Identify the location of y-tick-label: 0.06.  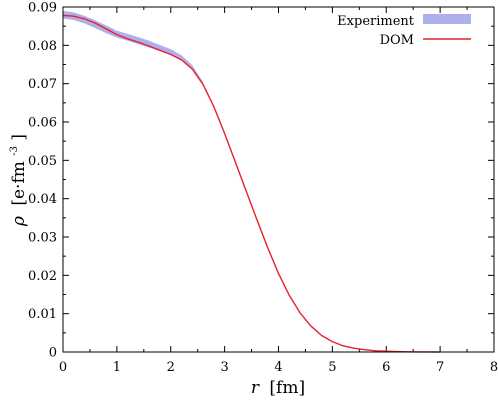
(42, 123).